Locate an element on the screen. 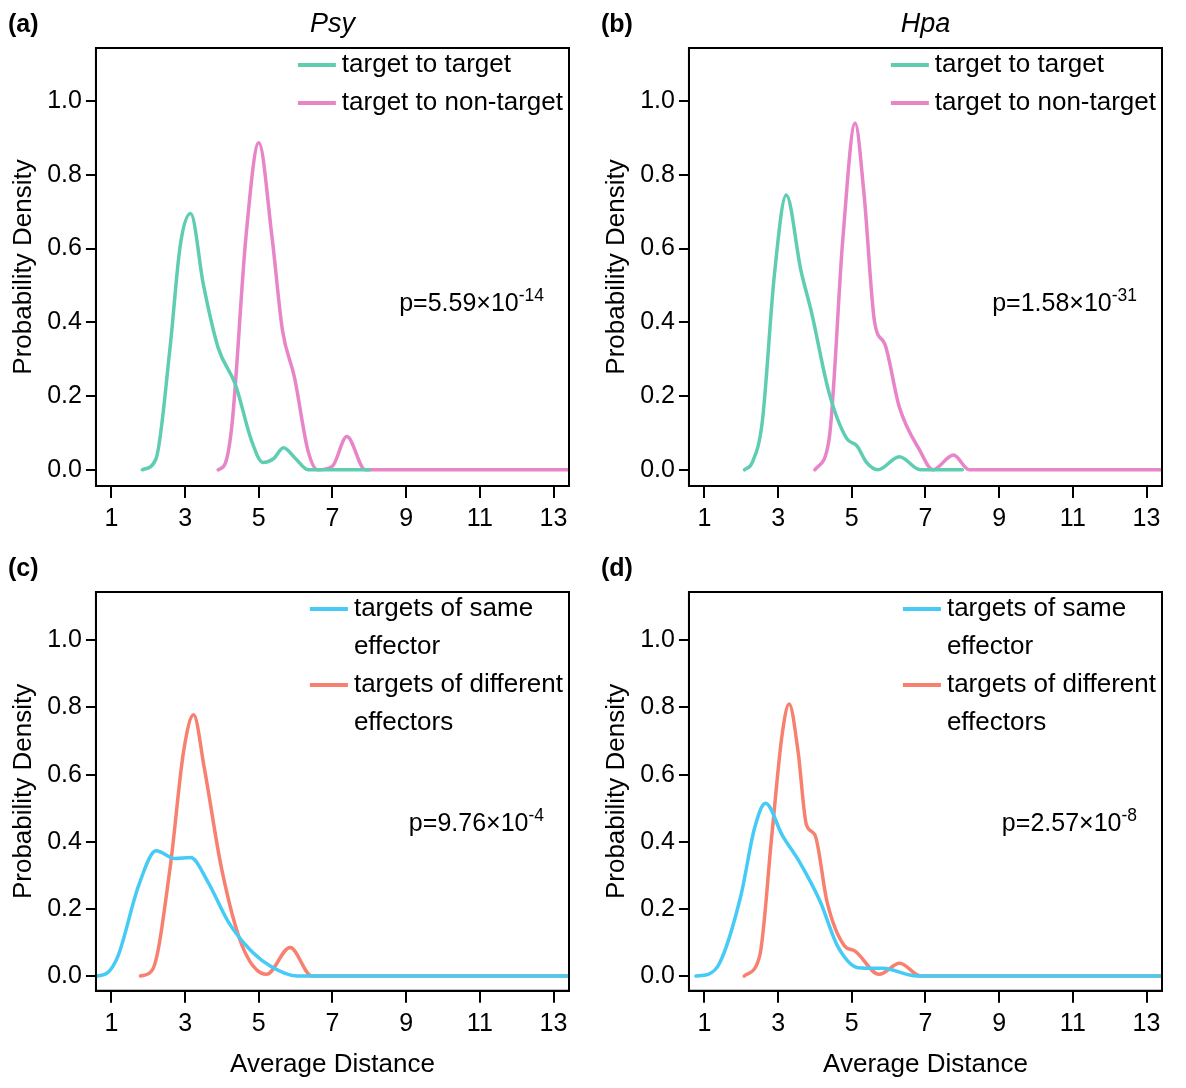 The height and width of the screenshot is (1088, 1186). chart-title: Psy is located at coordinates (333, 23).